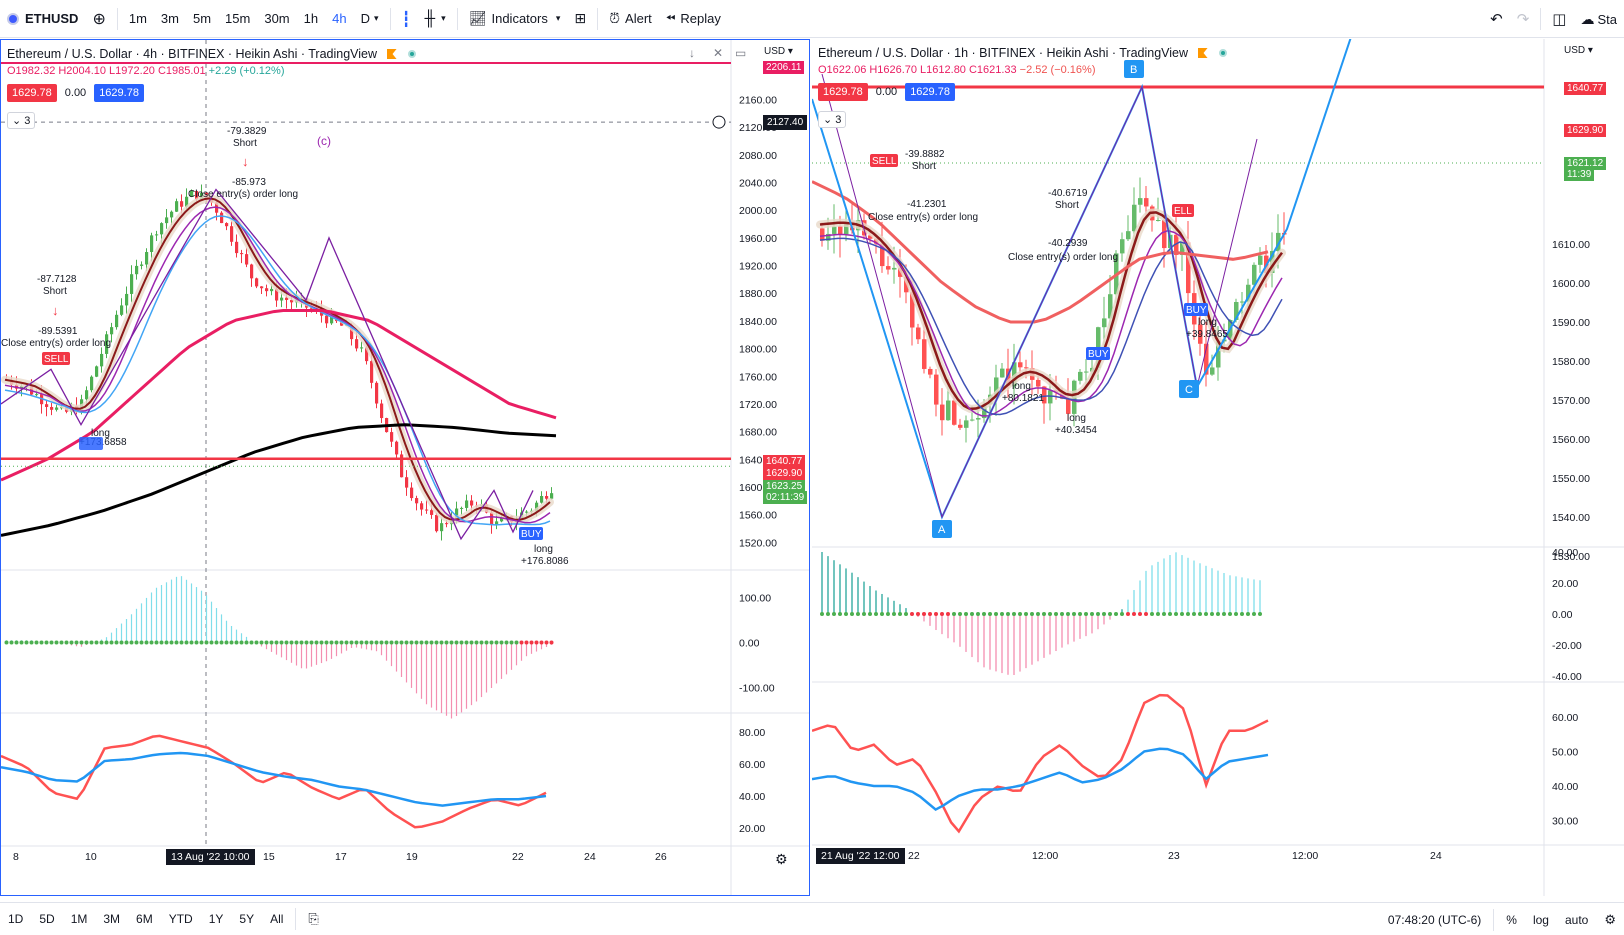 The image size is (1624, 935). Describe the element at coordinates (515, 19) in the screenshot. I see `indicators-button: 📈︎ Indicators ▾` at that location.